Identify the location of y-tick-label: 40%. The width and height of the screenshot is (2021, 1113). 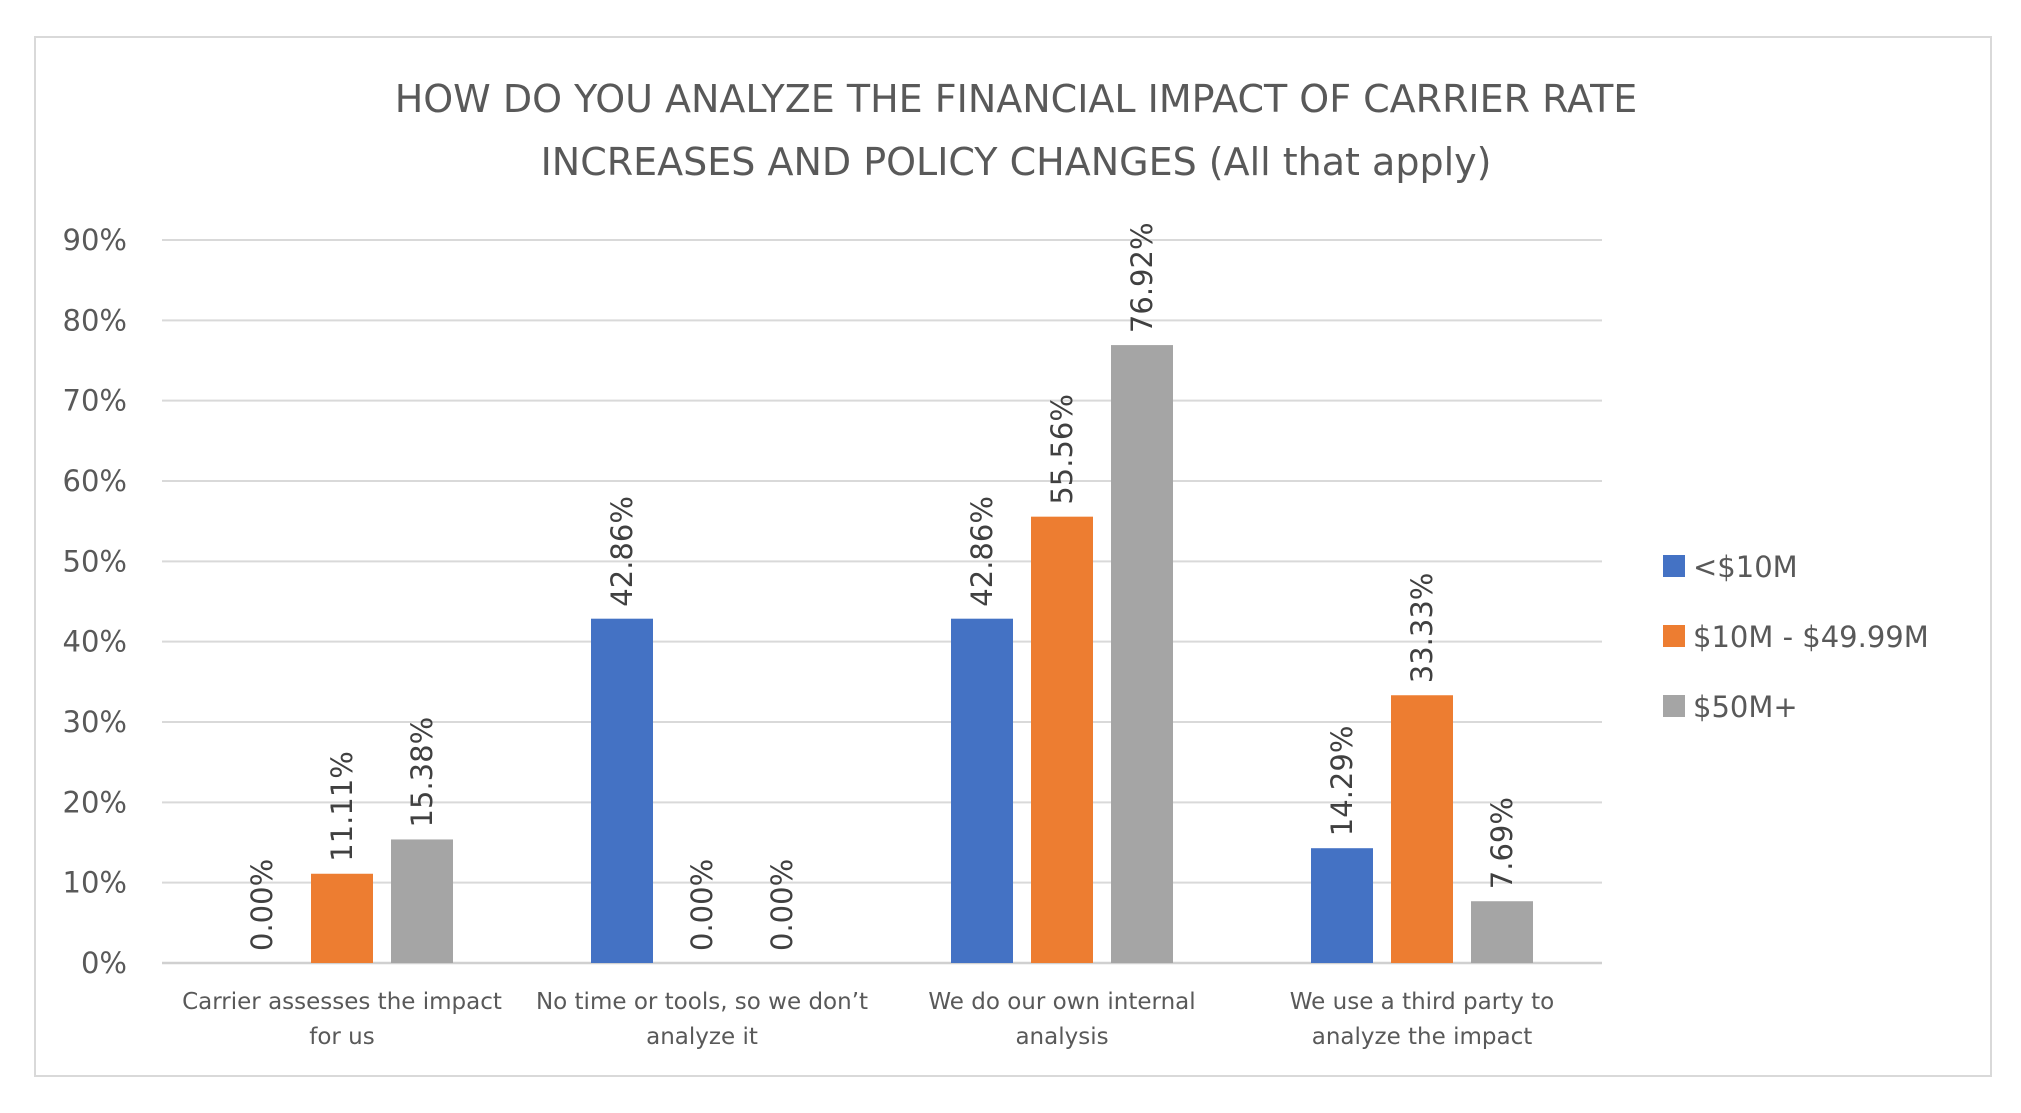
(95, 642).